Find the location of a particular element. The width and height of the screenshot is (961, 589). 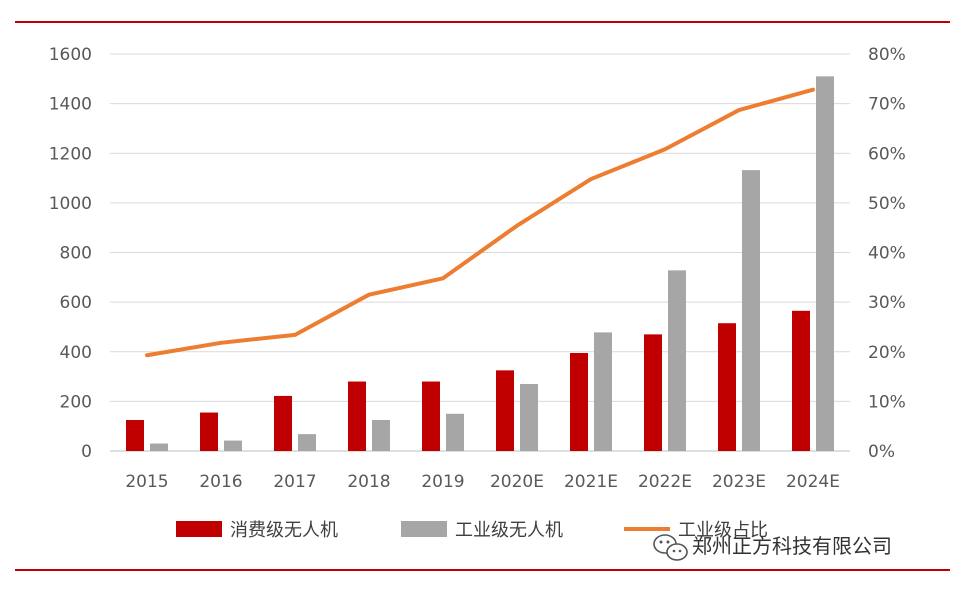

right-tick-label: 60% is located at coordinates (887, 154).